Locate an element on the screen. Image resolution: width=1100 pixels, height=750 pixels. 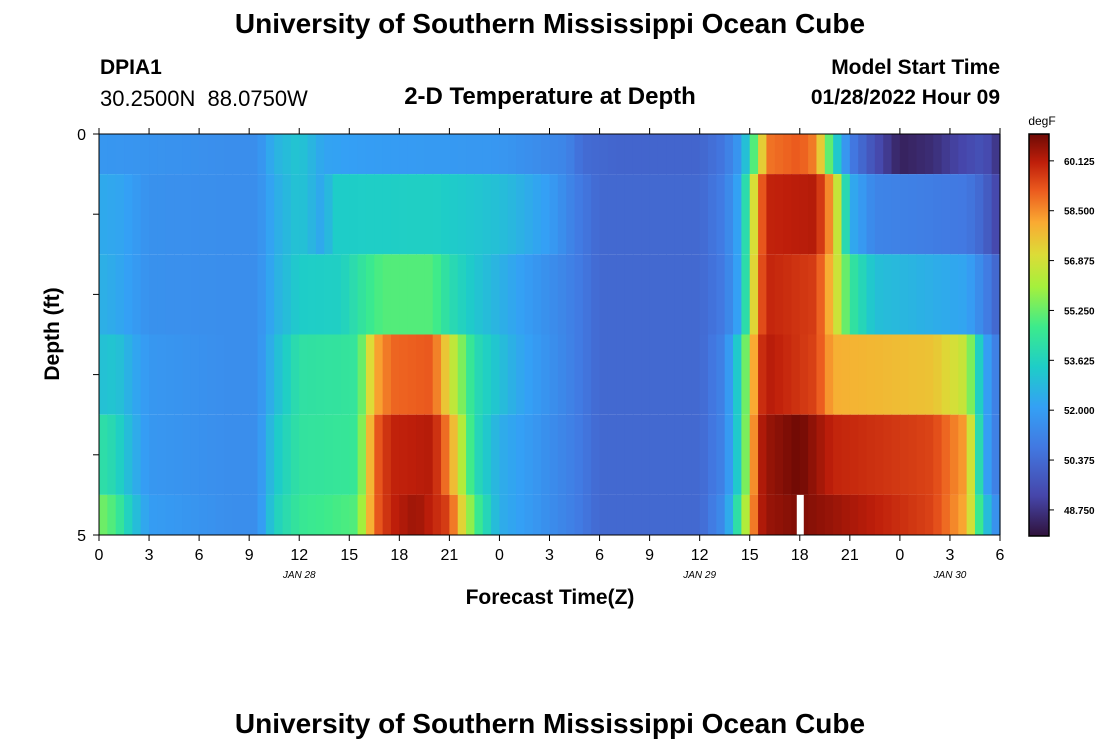
colorbar-tick-label: 48.750 is located at coordinates (1079, 511).